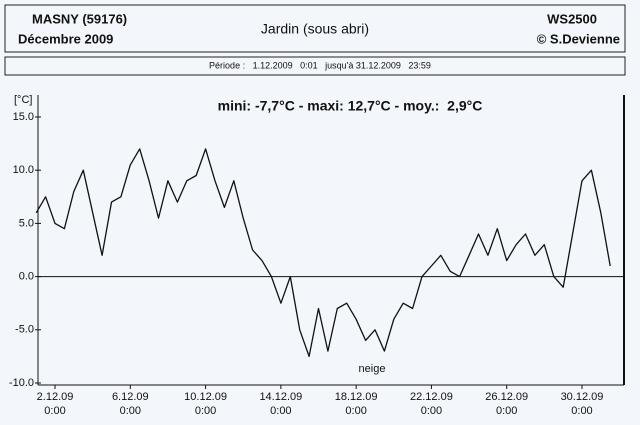 The image size is (640, 425). Describe the element at coordinates (23, 100) in the screenshot. I see `y-axis-label: [°C]` at that location.